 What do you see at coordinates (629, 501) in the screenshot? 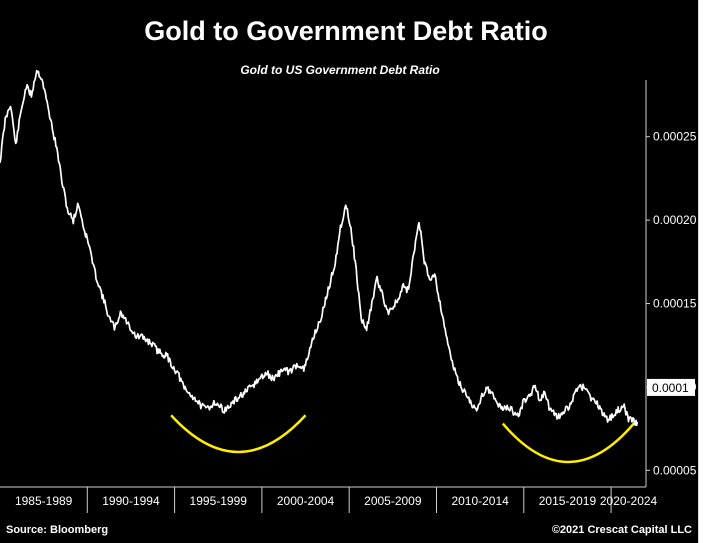
I see `x-tick-label: 2020-2024` at bounding box center [629, 501].